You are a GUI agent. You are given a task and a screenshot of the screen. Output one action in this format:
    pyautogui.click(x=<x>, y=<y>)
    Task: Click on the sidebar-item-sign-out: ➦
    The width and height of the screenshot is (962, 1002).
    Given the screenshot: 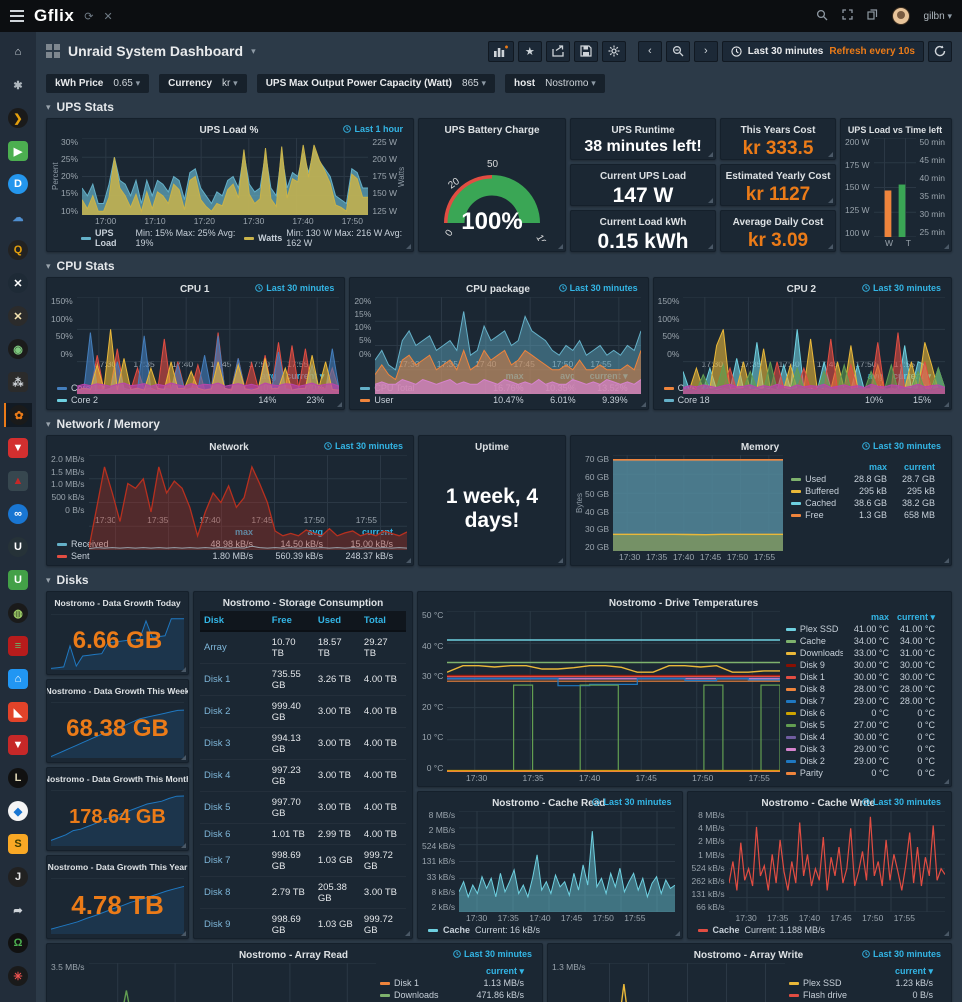 What is the action you would take?
    pyautogui.click(x=18, y=910)
    